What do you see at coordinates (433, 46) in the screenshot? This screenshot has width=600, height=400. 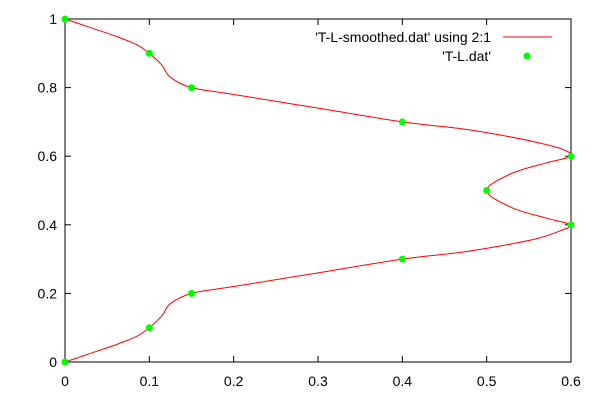 I see `legend: 'T-L-smoothed.dat' using 2:1 'T-L.dat'` at bounding box center [433, 46].